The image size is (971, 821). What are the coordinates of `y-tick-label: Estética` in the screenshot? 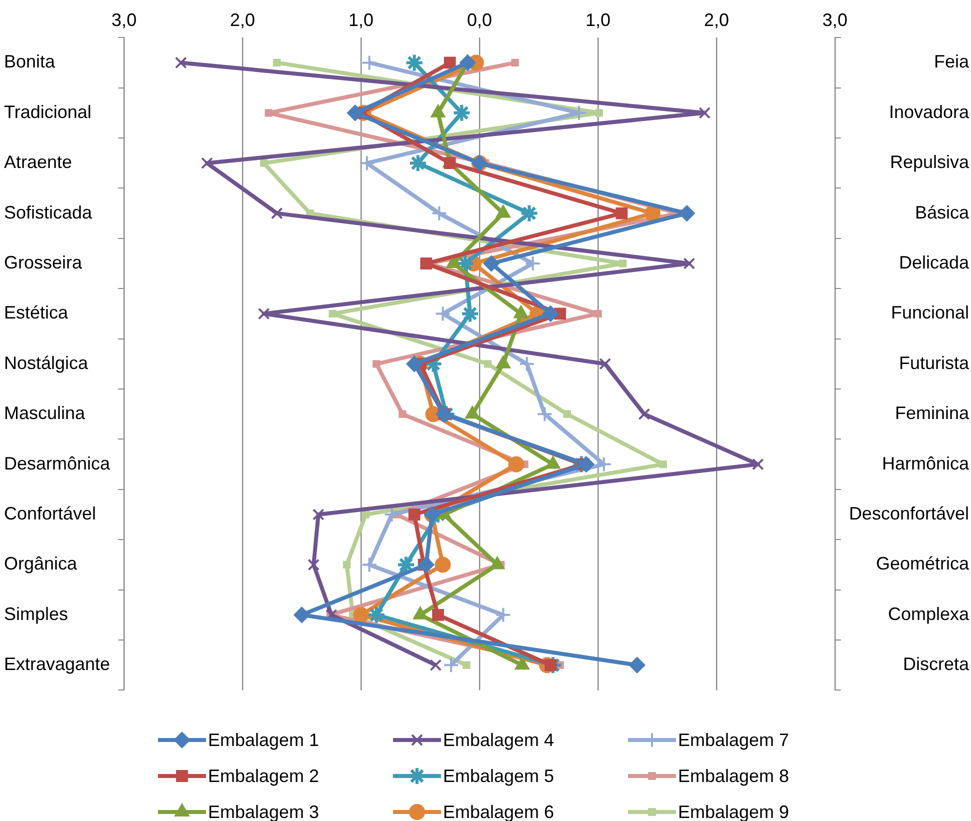 It's located at (37, 312).